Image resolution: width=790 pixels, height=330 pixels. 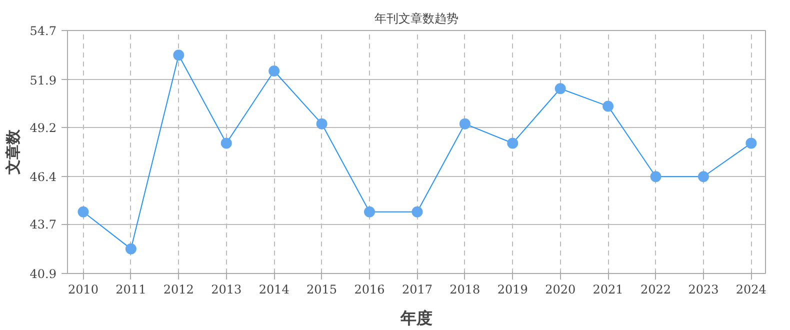 I want to click on x-tick-label: 2023, so click(x=703, y=289).